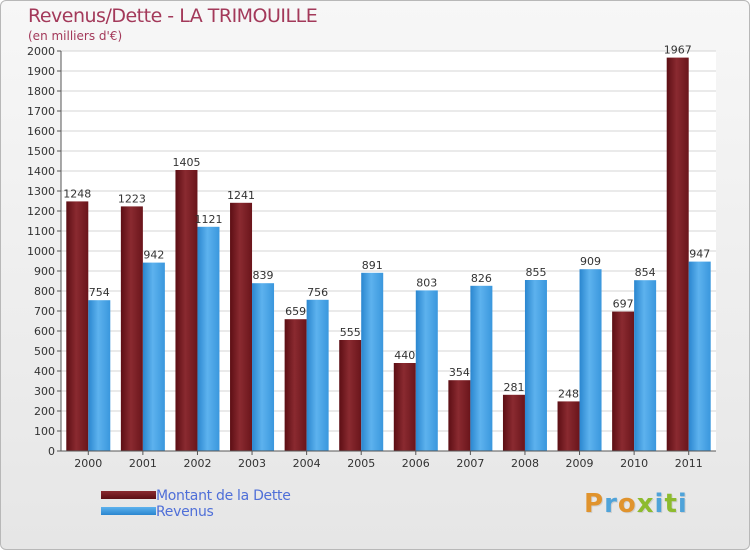 This screenshot has width=750, height=550. What do you see at coordinates (689, 463) in the screenshot?
I see `x-tick-label: 2011` at bounding box center [689, 463].